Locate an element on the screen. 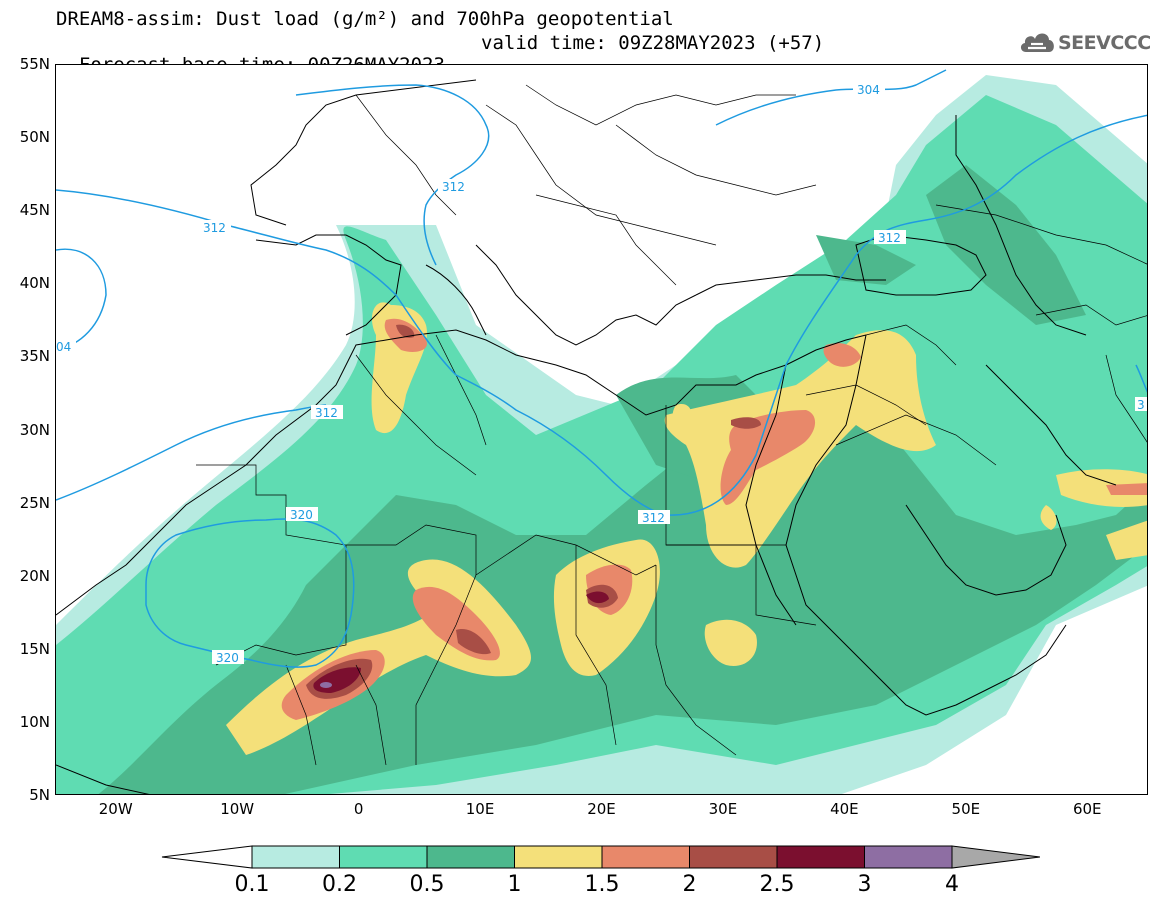  dust-field-peak is located at coordinates (326, 685).